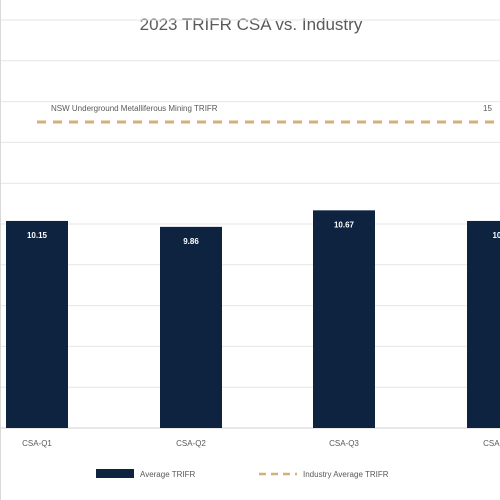  I want to click on bar-data-label: 10., so click(496, 235).